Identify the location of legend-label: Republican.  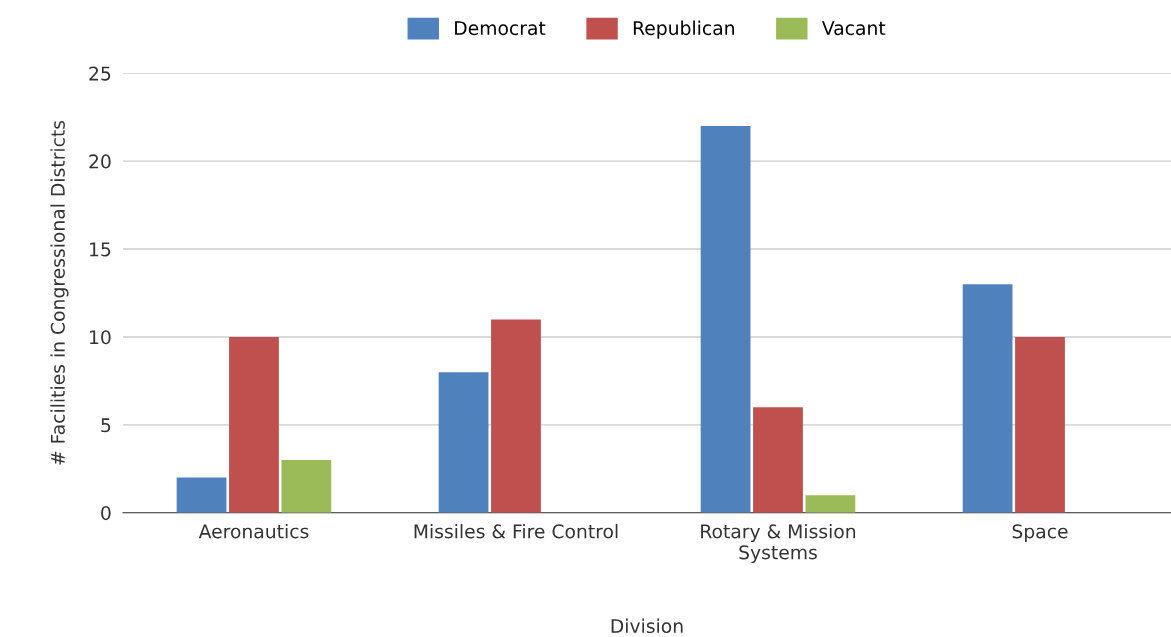
(683, 29).